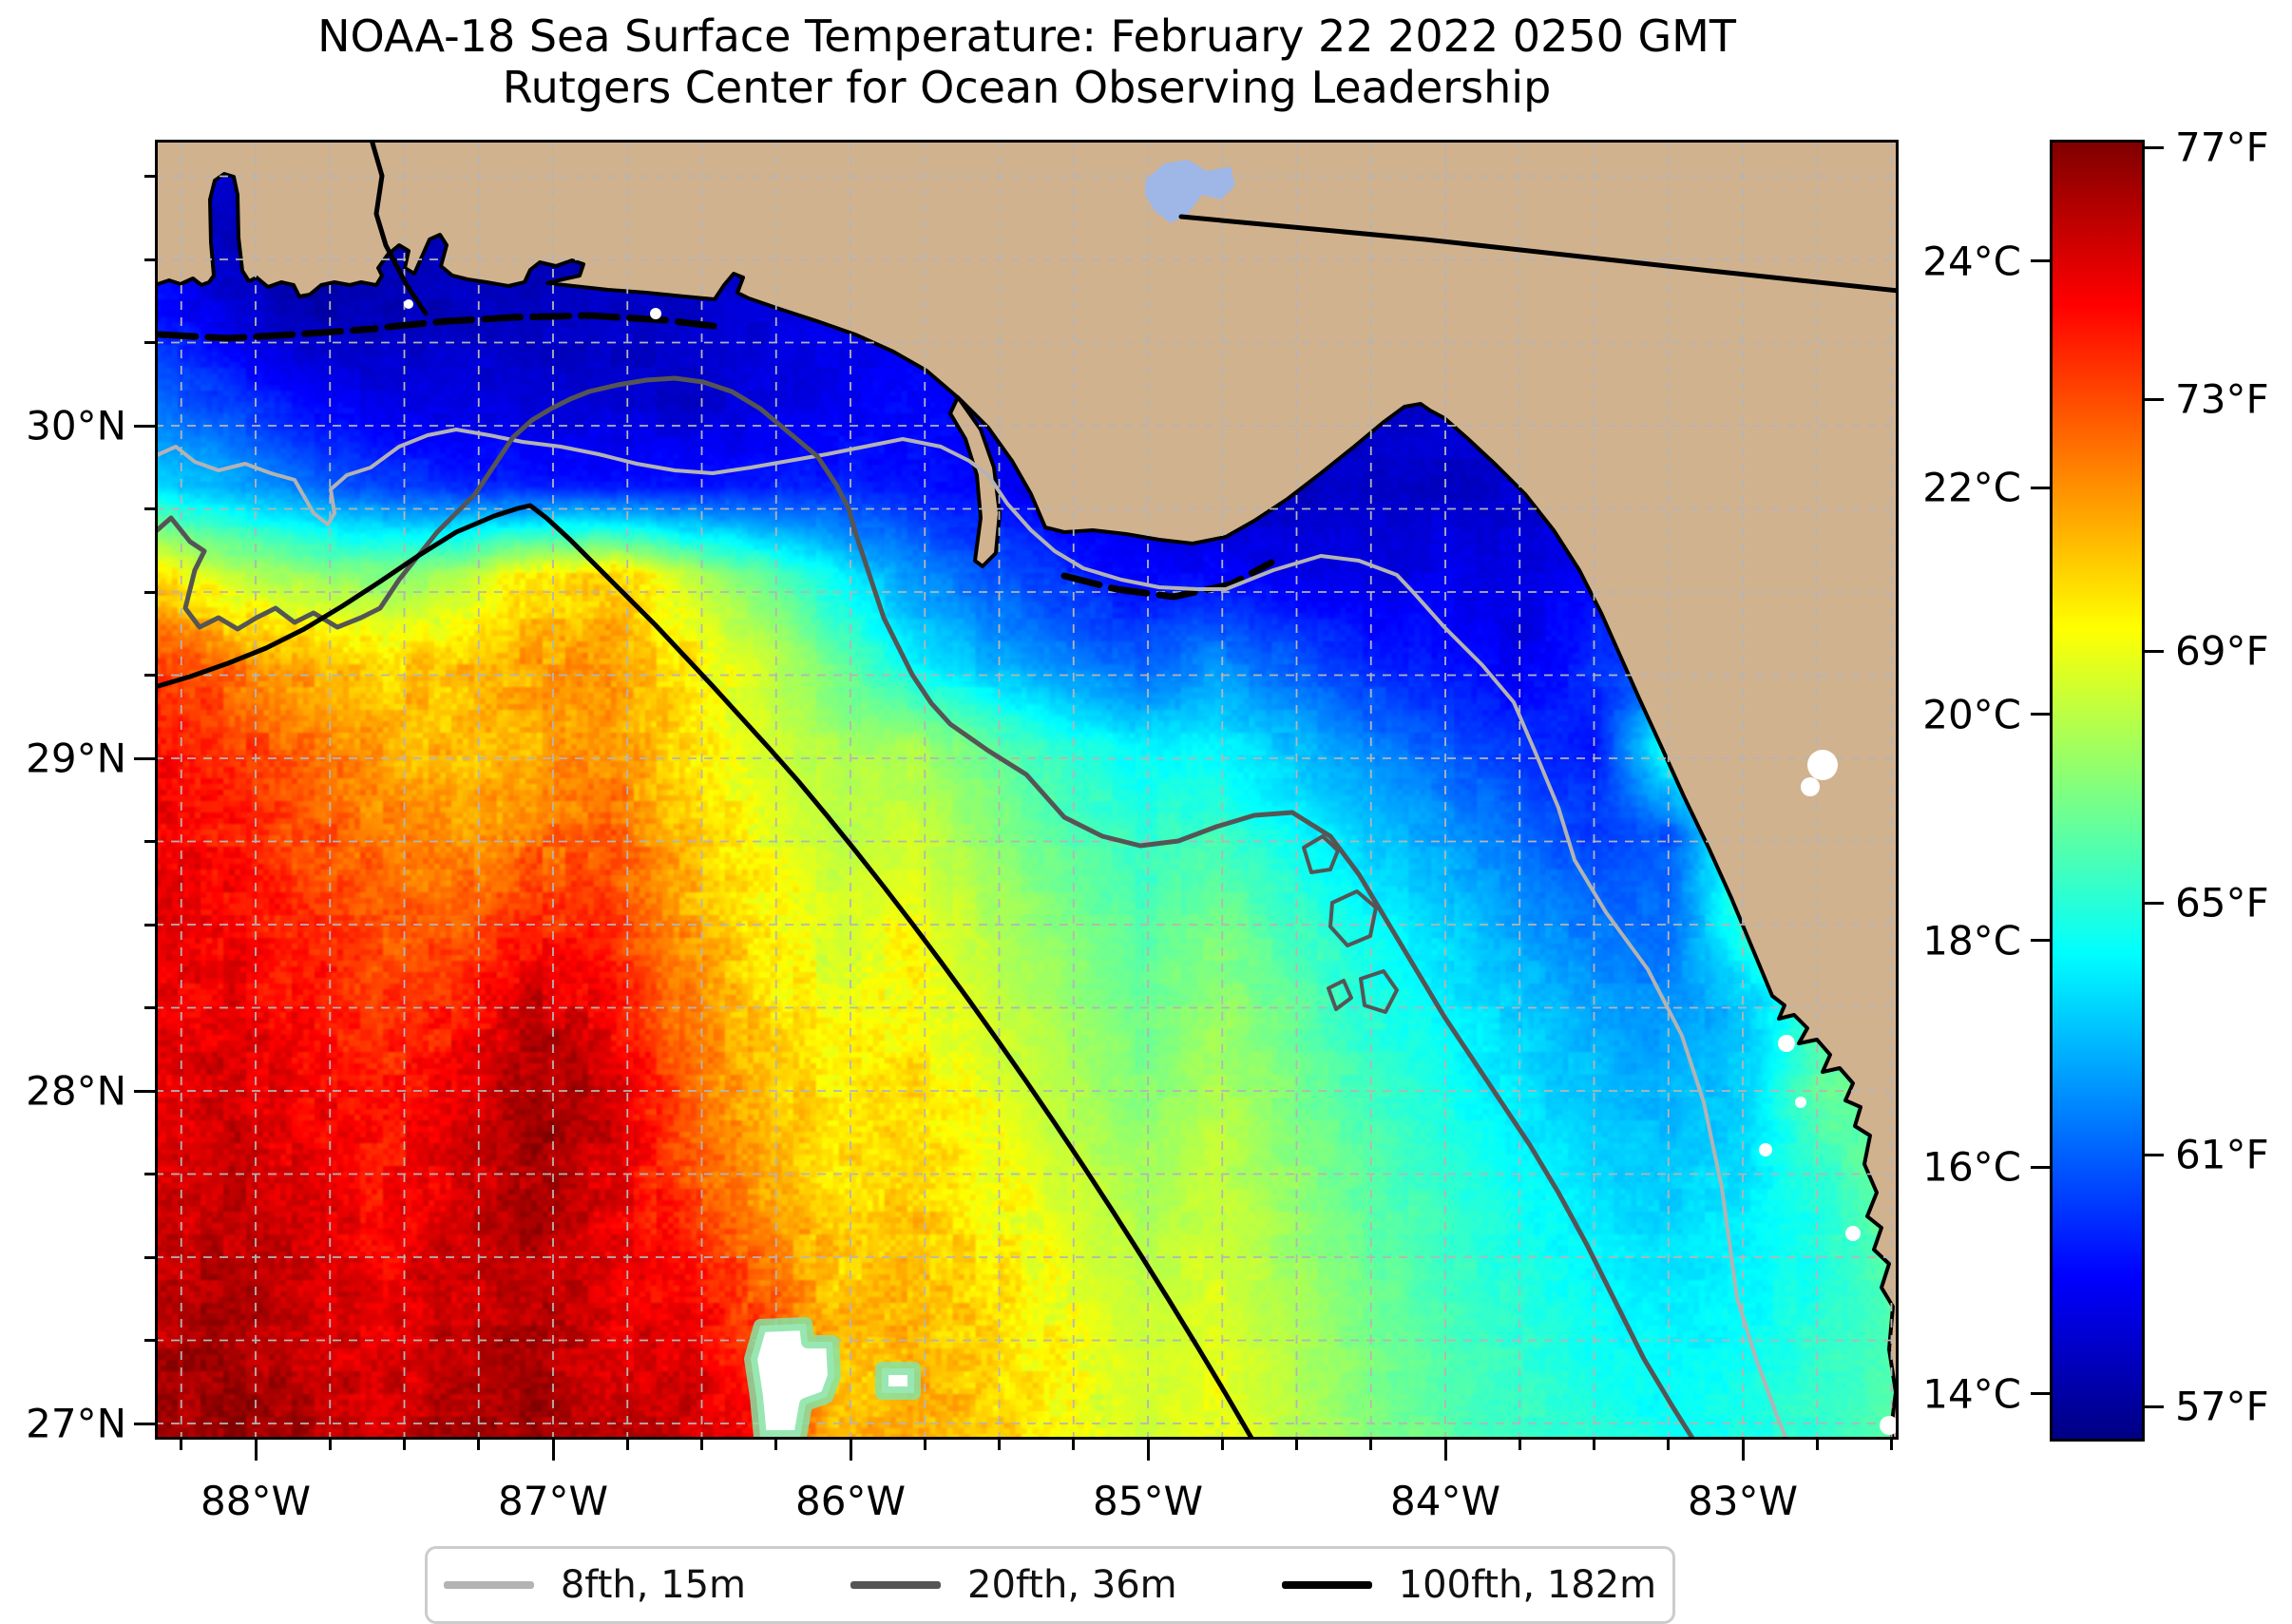  What do you see at coordinates (653, 1585) in the screenshot?
I see `legend-label: 8fth, 15m` at bounding box center [653, 1585].